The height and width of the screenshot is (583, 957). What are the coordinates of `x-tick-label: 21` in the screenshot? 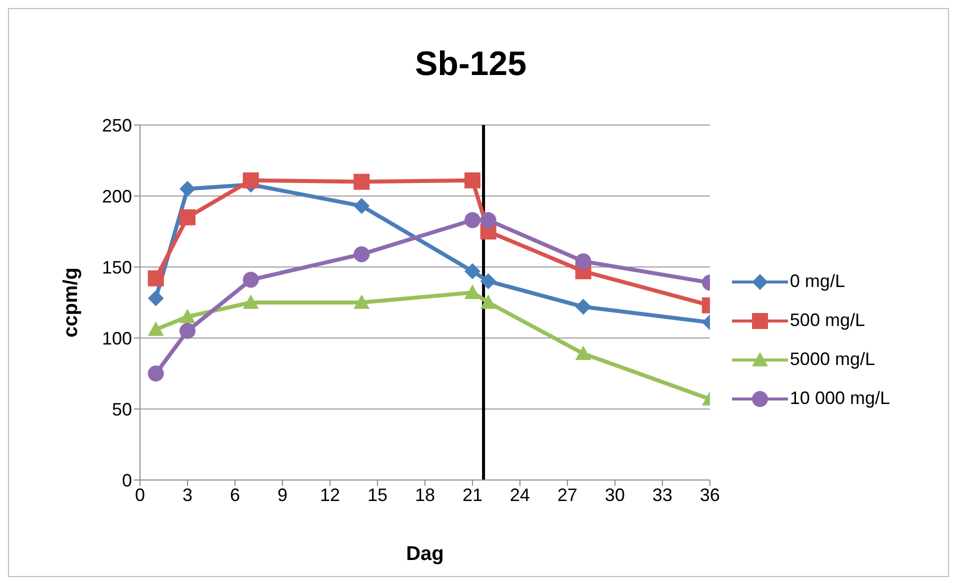 It's located at (472, 494).